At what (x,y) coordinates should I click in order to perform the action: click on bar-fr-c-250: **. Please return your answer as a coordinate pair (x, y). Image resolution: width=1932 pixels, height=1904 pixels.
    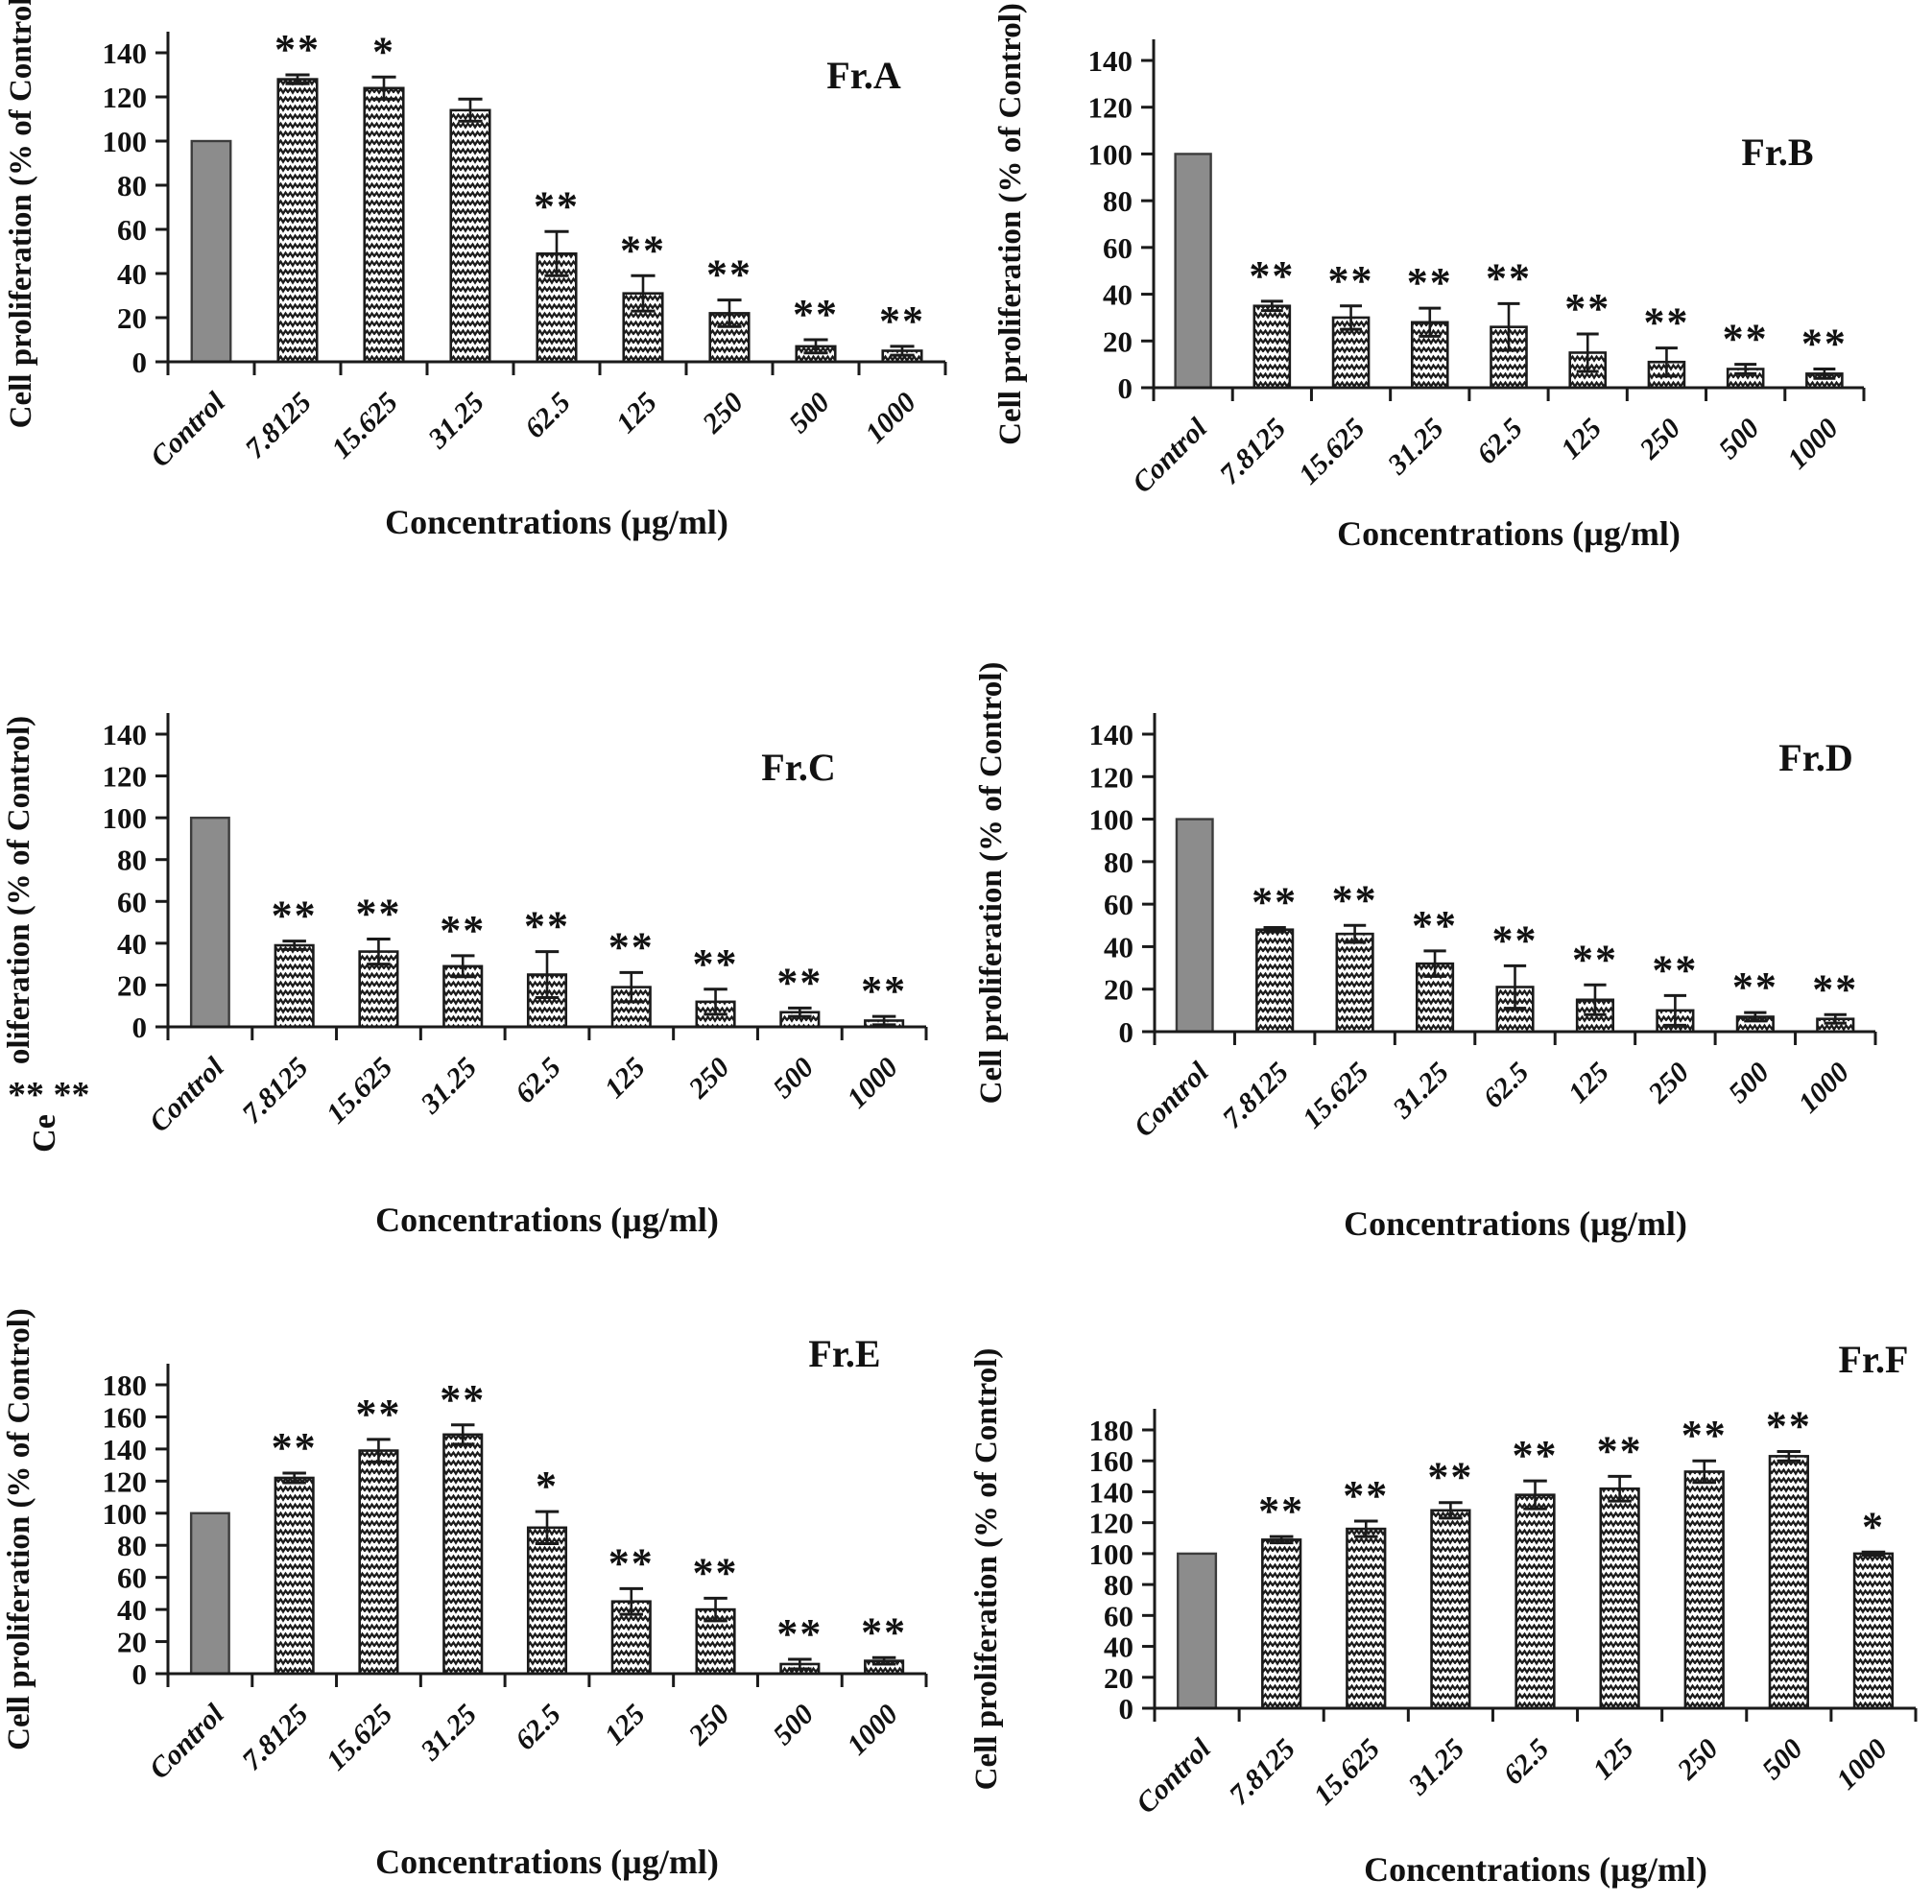
    Looking at the image, I should click on (715, 985).